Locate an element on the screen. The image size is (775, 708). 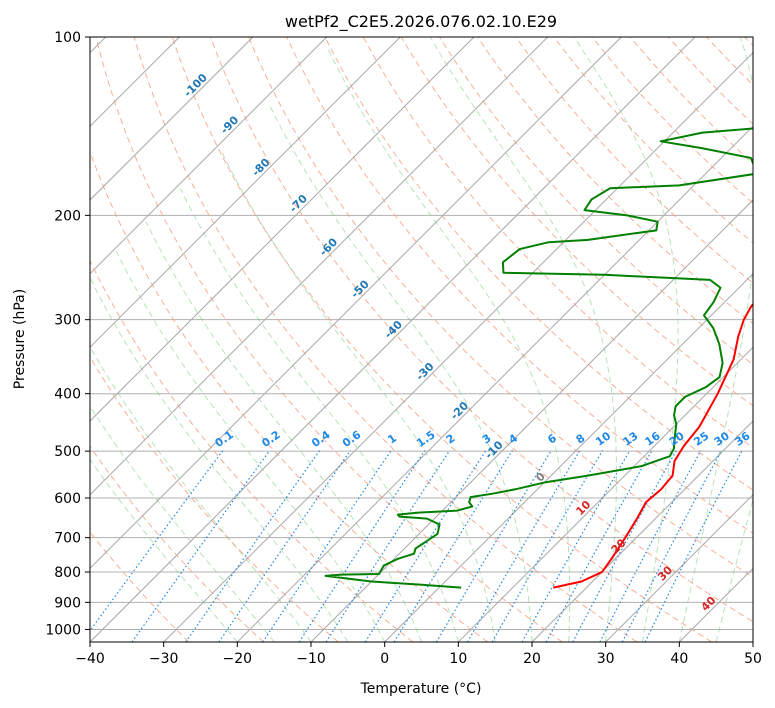
x-tick-label: −20 is located at coordinates (238, 659).